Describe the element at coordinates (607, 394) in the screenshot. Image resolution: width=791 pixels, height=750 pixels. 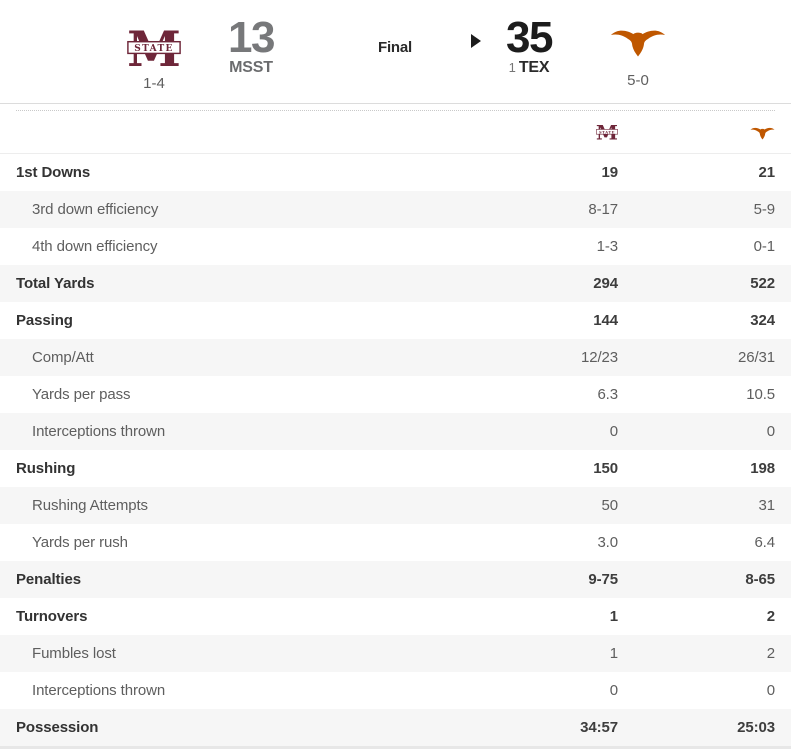
I see `away-stat-value: 6.3` at that location.